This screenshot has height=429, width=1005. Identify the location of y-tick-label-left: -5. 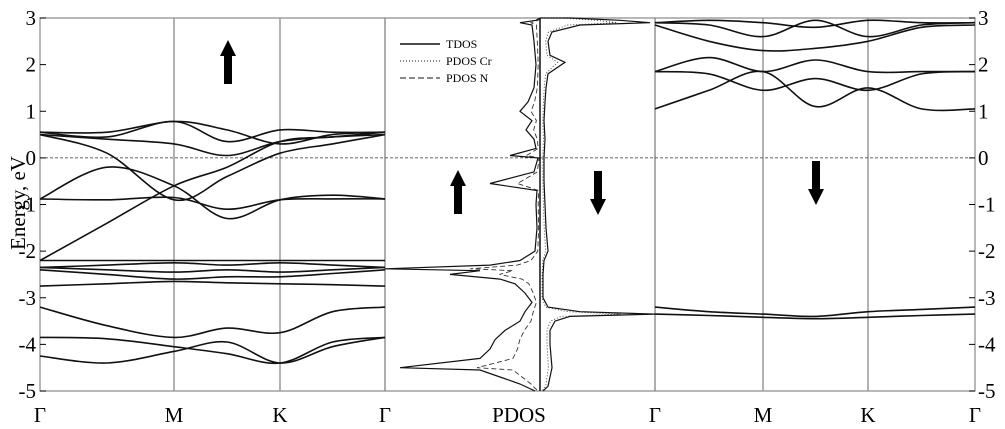
(28, 391).